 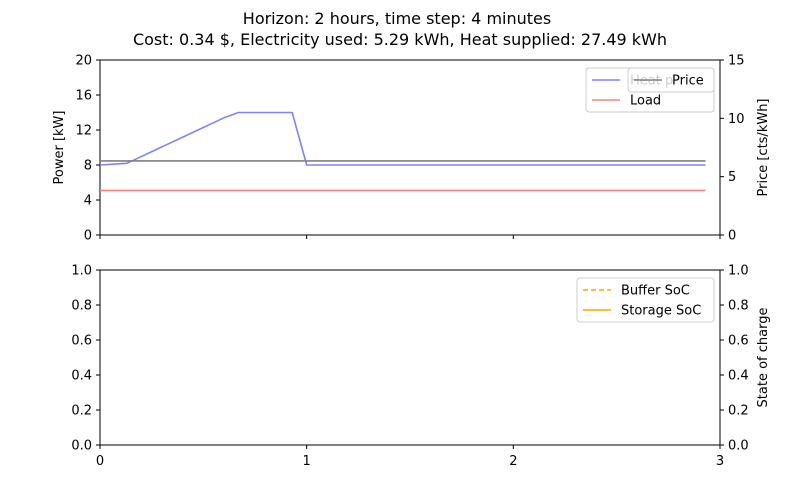 What do you see at coordinates (402, 138) in the screenshot?
I see `series-line-heat-p` at bounding box center [402, 138].